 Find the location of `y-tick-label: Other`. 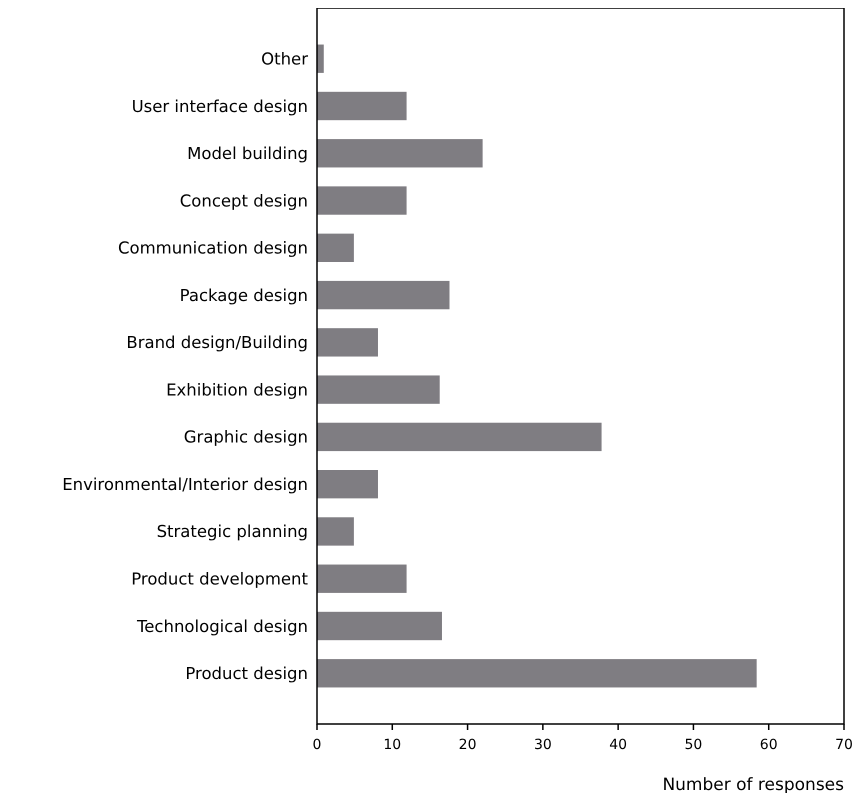

y-tick-label: Other is located at coordinates (284, 59).